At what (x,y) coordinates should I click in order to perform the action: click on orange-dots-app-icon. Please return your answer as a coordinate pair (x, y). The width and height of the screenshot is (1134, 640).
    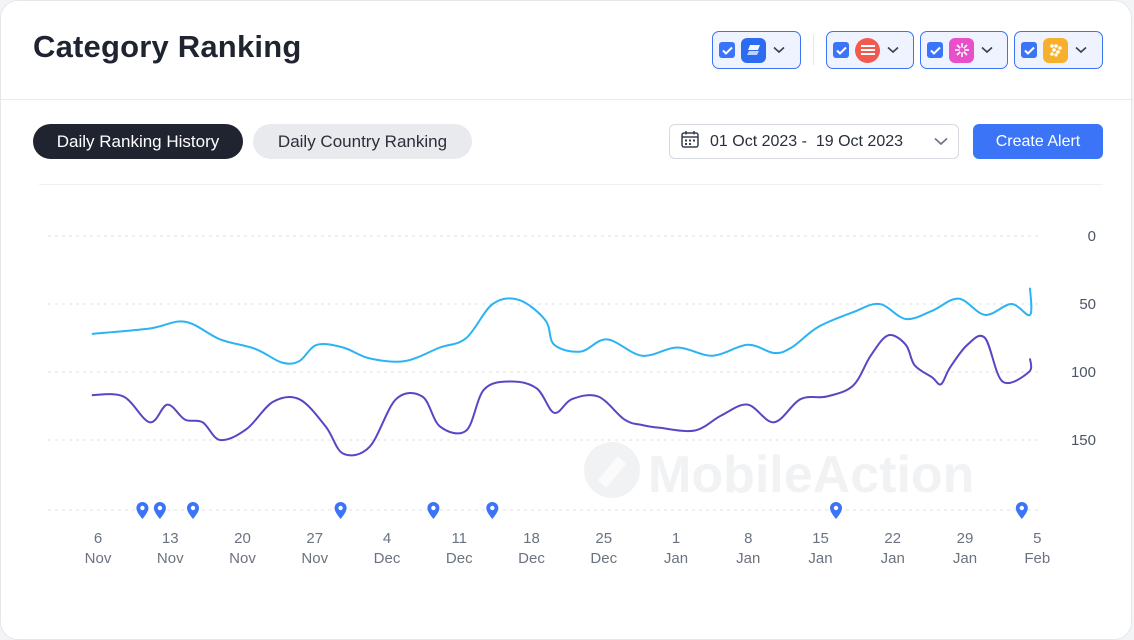
    Looking at the image, I should click on (1055, 50).